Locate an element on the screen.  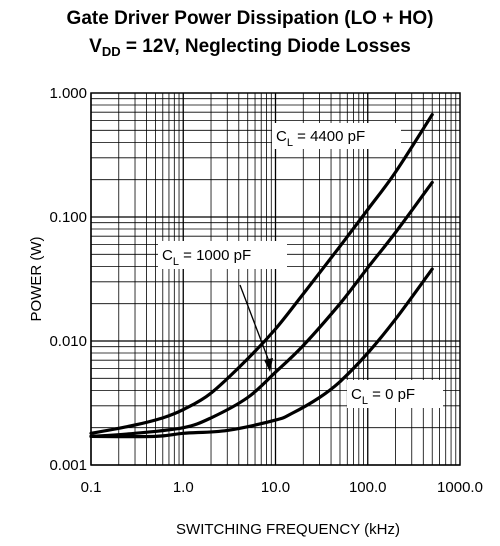
subtitle-rest: = 12V, Neglecting Diode Losses is located at coordinates (265, 46).